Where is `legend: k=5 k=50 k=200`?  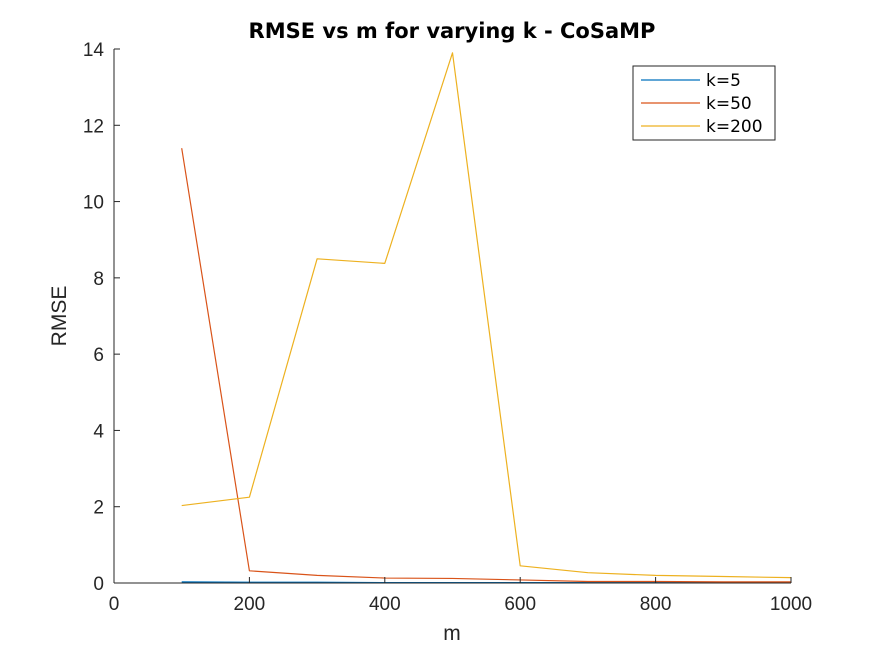
legend: k=5 k=50 k=200 is located at coordinates (704, 103).